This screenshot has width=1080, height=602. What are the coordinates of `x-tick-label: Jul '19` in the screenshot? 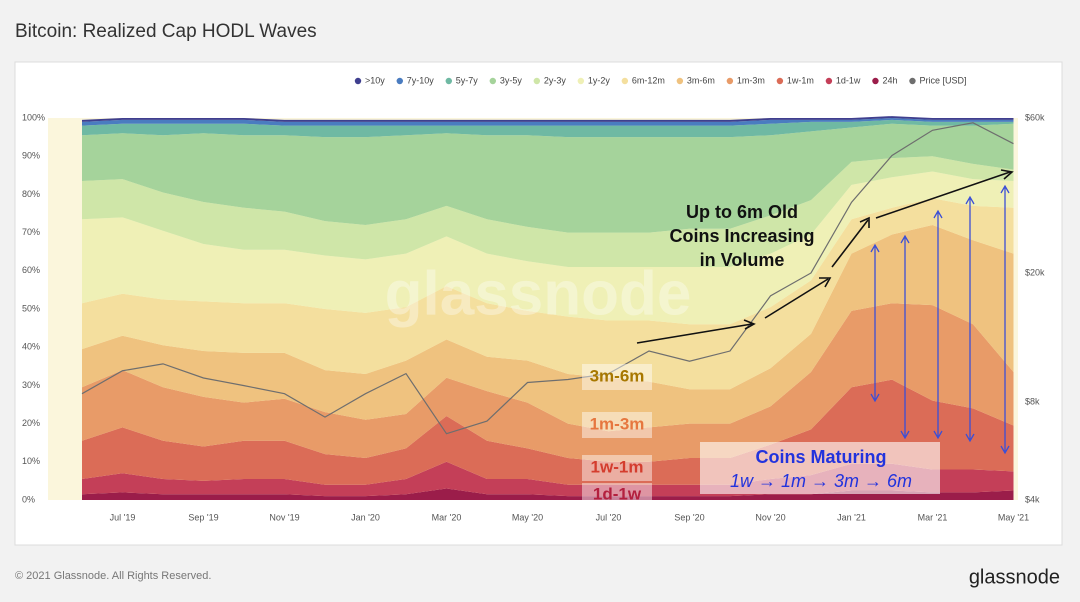 It's located at (123, 517).